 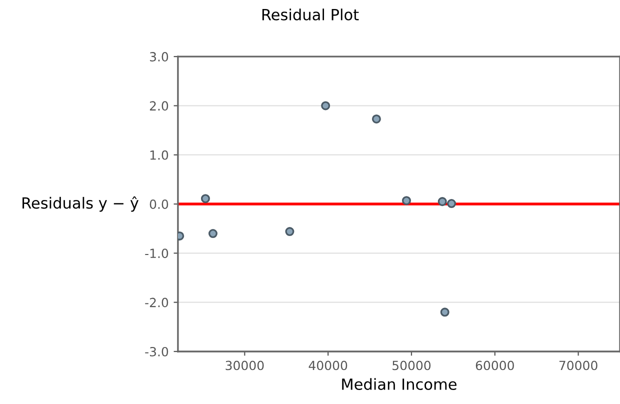 What do you see at coordinates (495, 365) in the screenshot?
I see `x-tick-label: 60000` at bounding box center [495, 365].